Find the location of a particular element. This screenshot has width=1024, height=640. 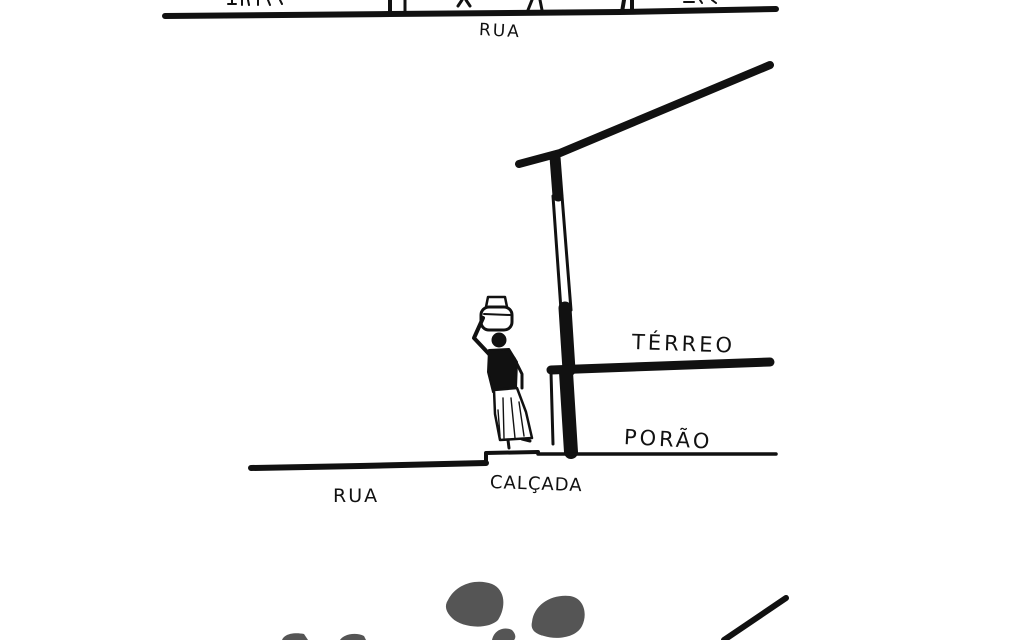

label-street-top: RUA is located at coordinates (500, 31).